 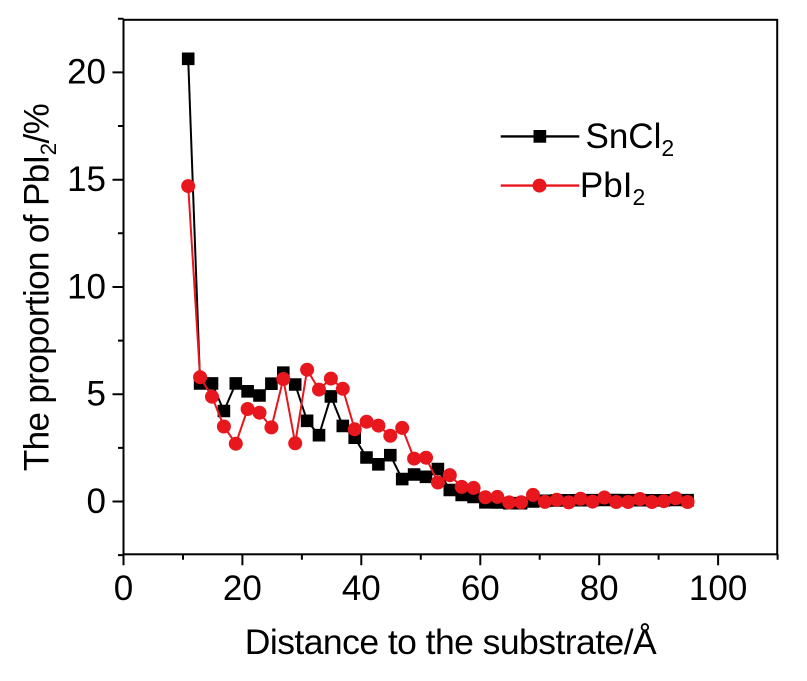 I want to click on svg-text: 80, so click(x=599, y=588).